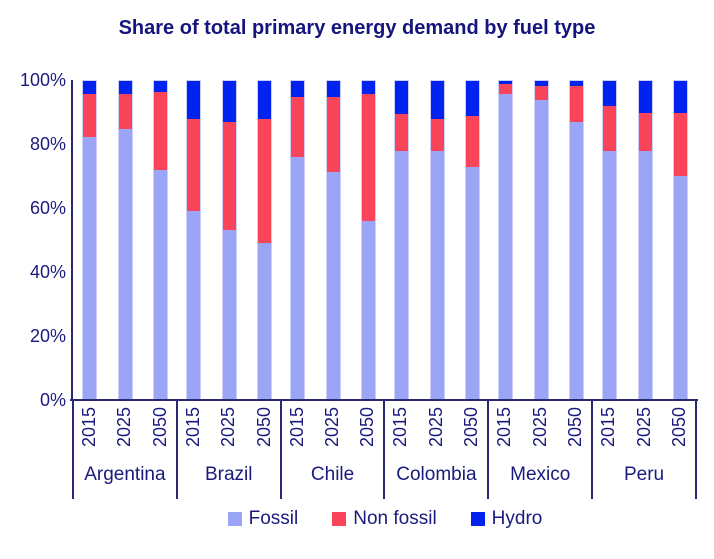  What do you see at coordinates (47, 144) in the screenshot?
I see `y-axis-tick-label: 80%` at bounding box center [47, 144].